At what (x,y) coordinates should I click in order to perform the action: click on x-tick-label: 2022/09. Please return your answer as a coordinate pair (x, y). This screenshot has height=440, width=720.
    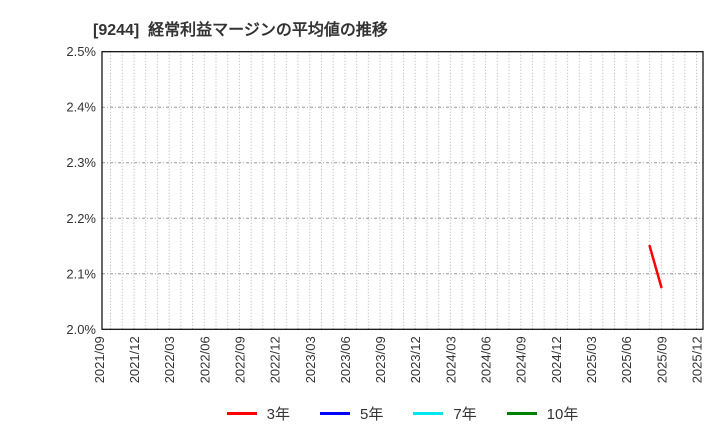
    Looking at the image, I should click on (239, 359).